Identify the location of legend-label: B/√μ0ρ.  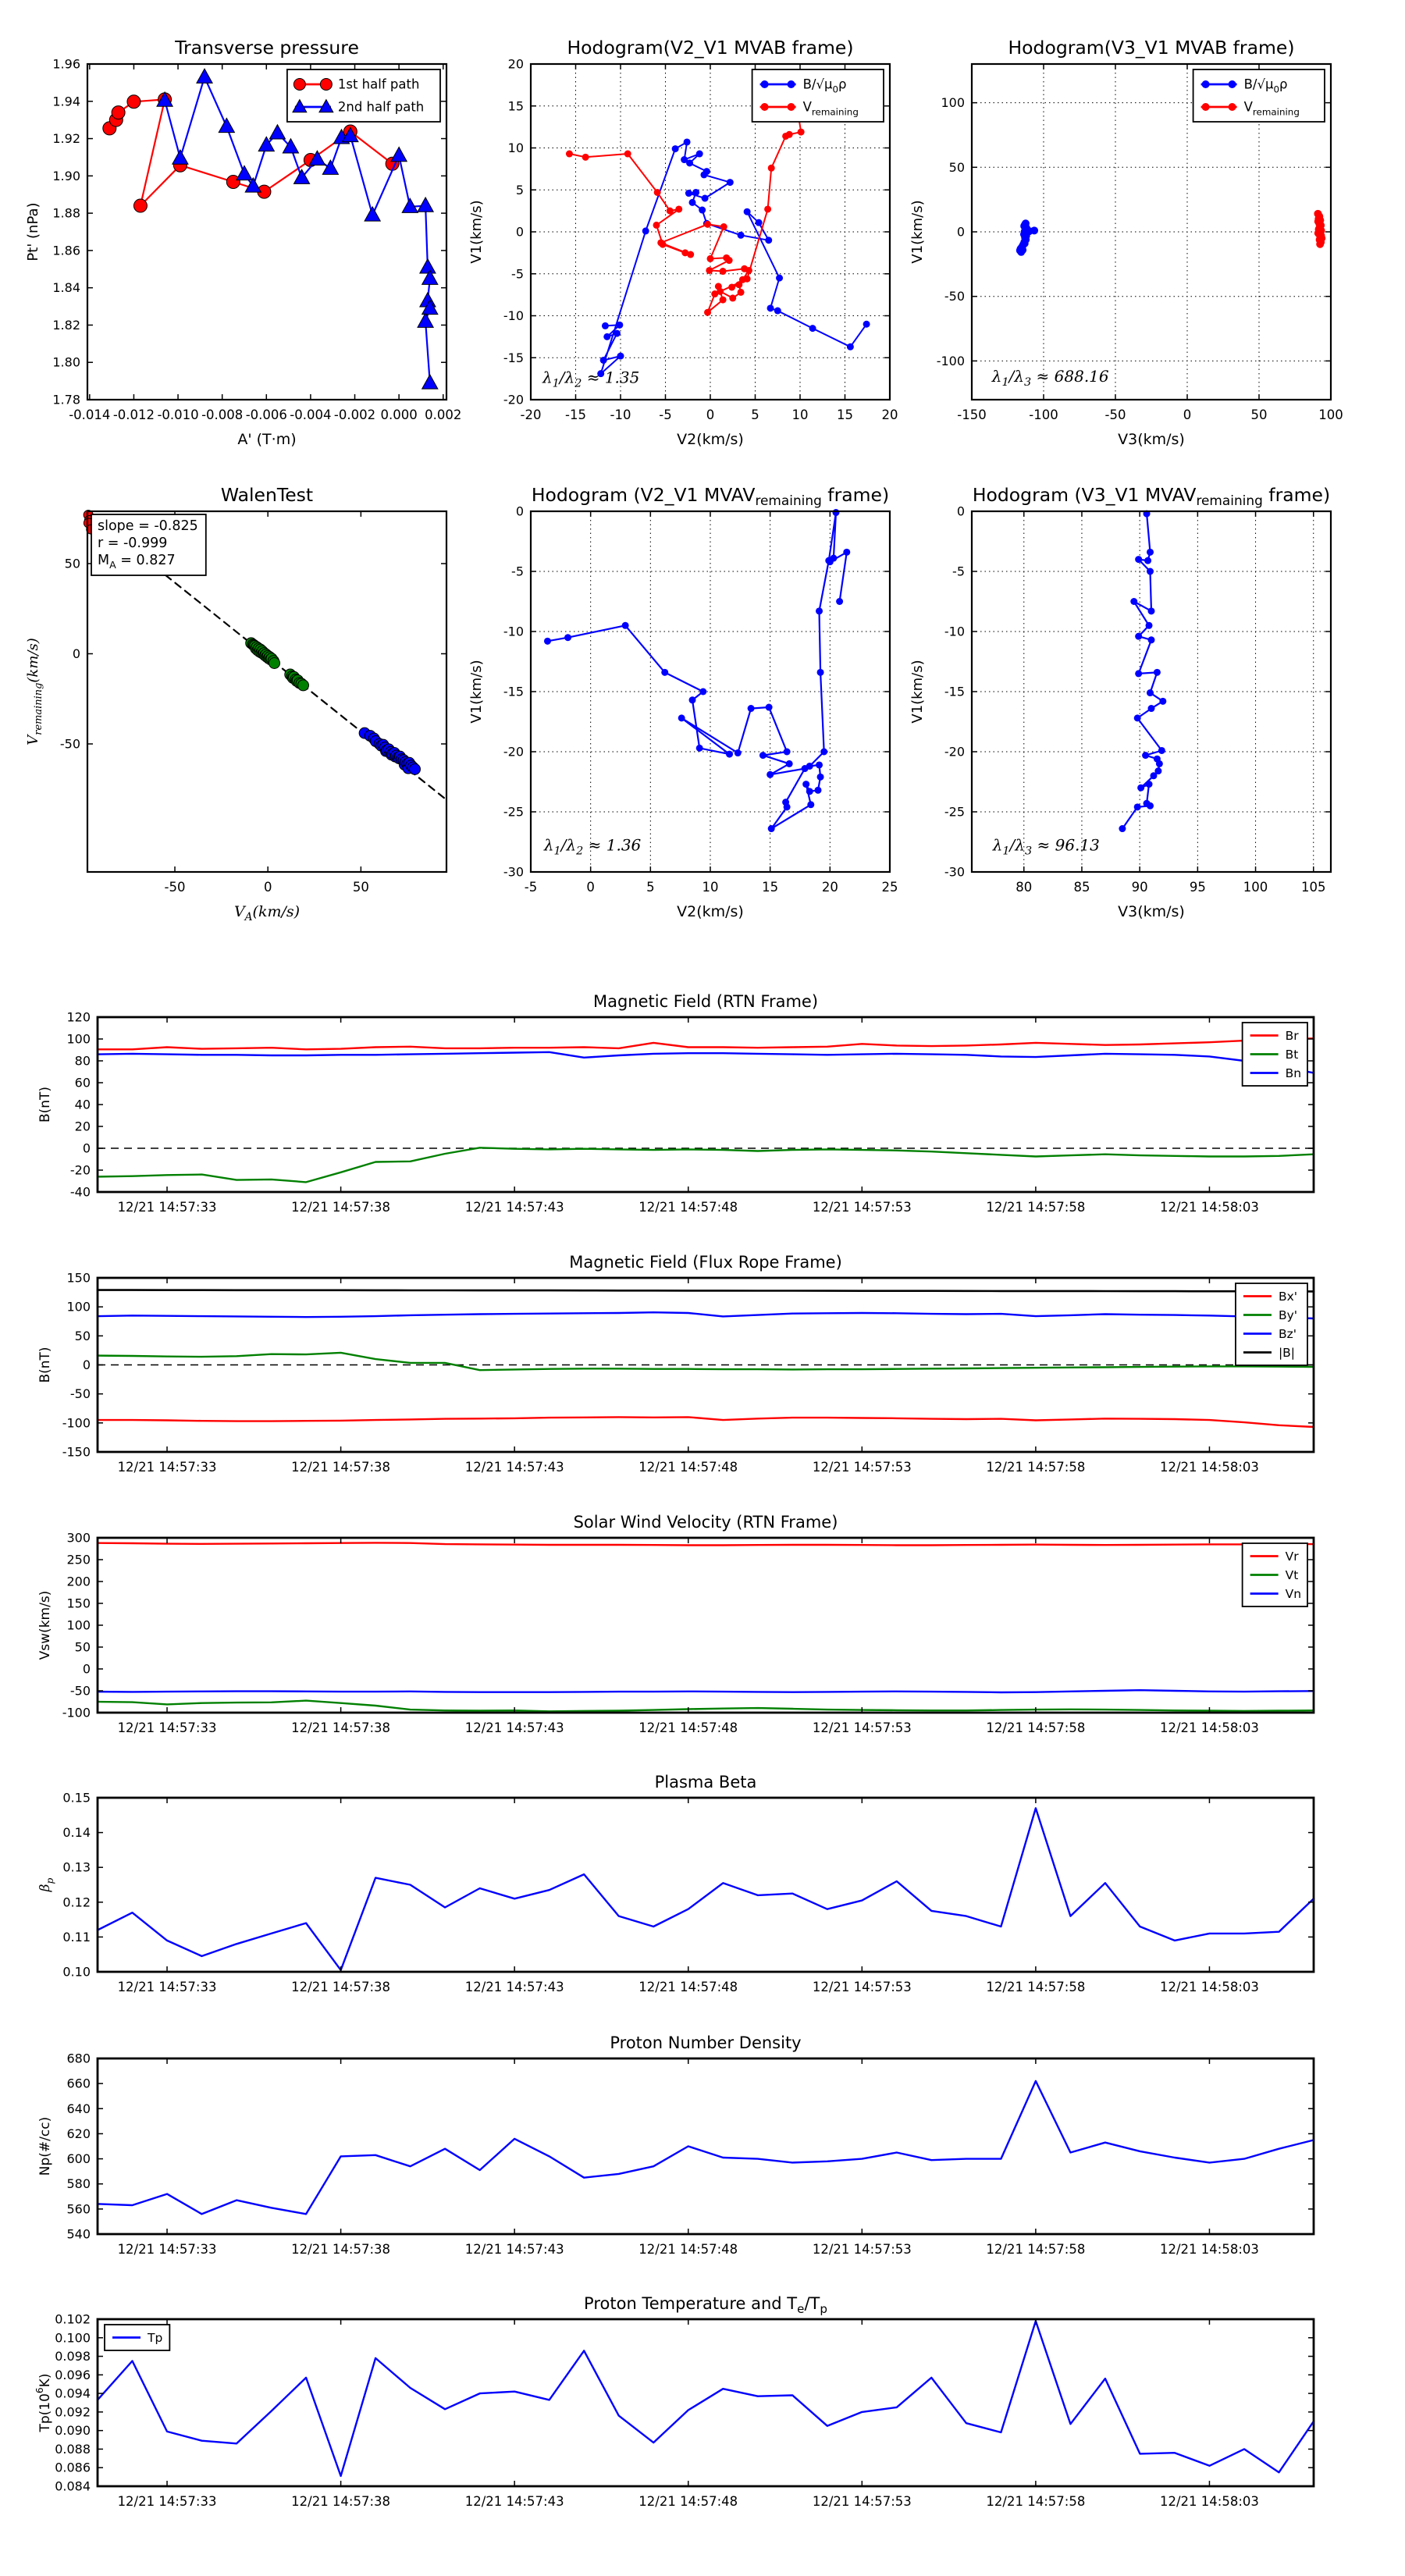
(1266, 86).